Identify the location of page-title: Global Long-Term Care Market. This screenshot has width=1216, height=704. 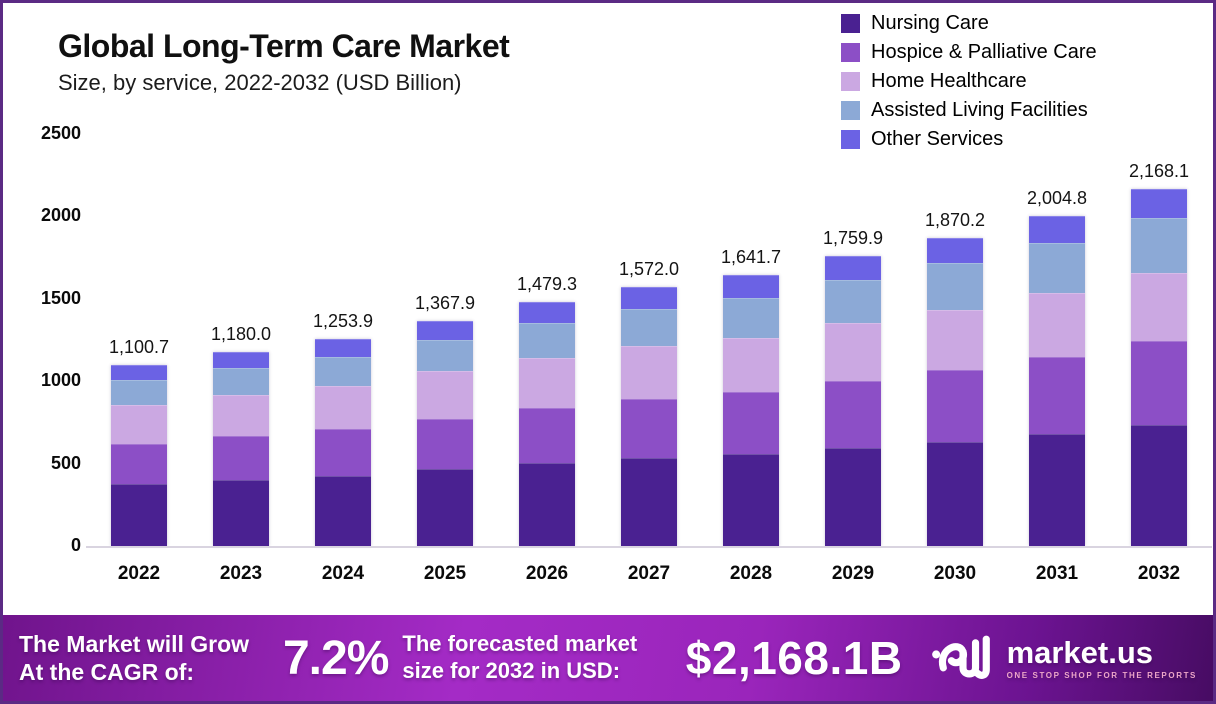
(284, 46).